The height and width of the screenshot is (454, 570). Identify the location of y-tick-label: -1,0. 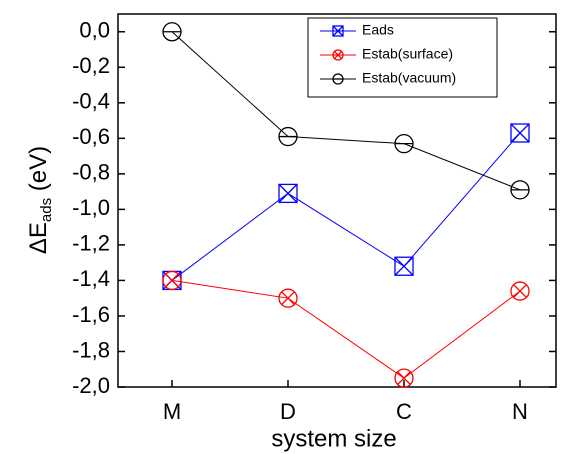
(91, 207).